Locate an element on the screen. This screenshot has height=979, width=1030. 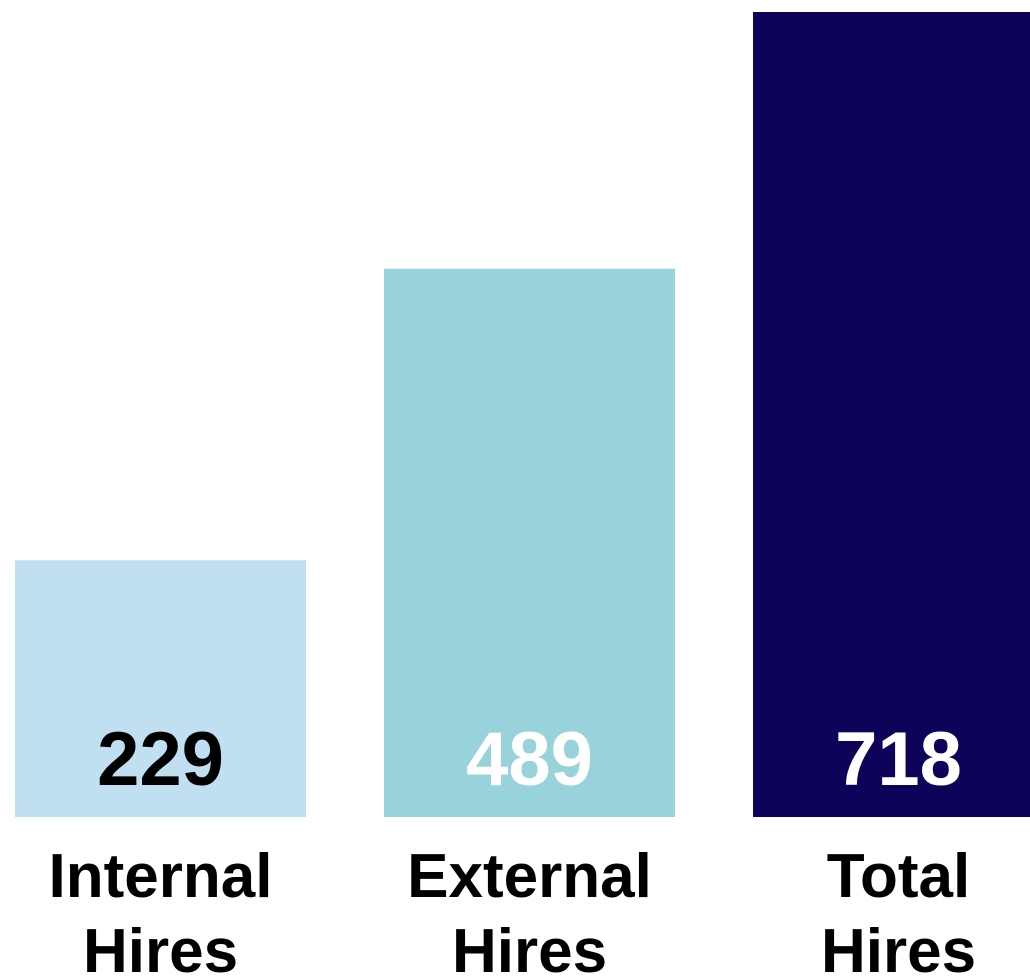
value-labels-group: 229 489 718 is located at coordinates (529, 759).